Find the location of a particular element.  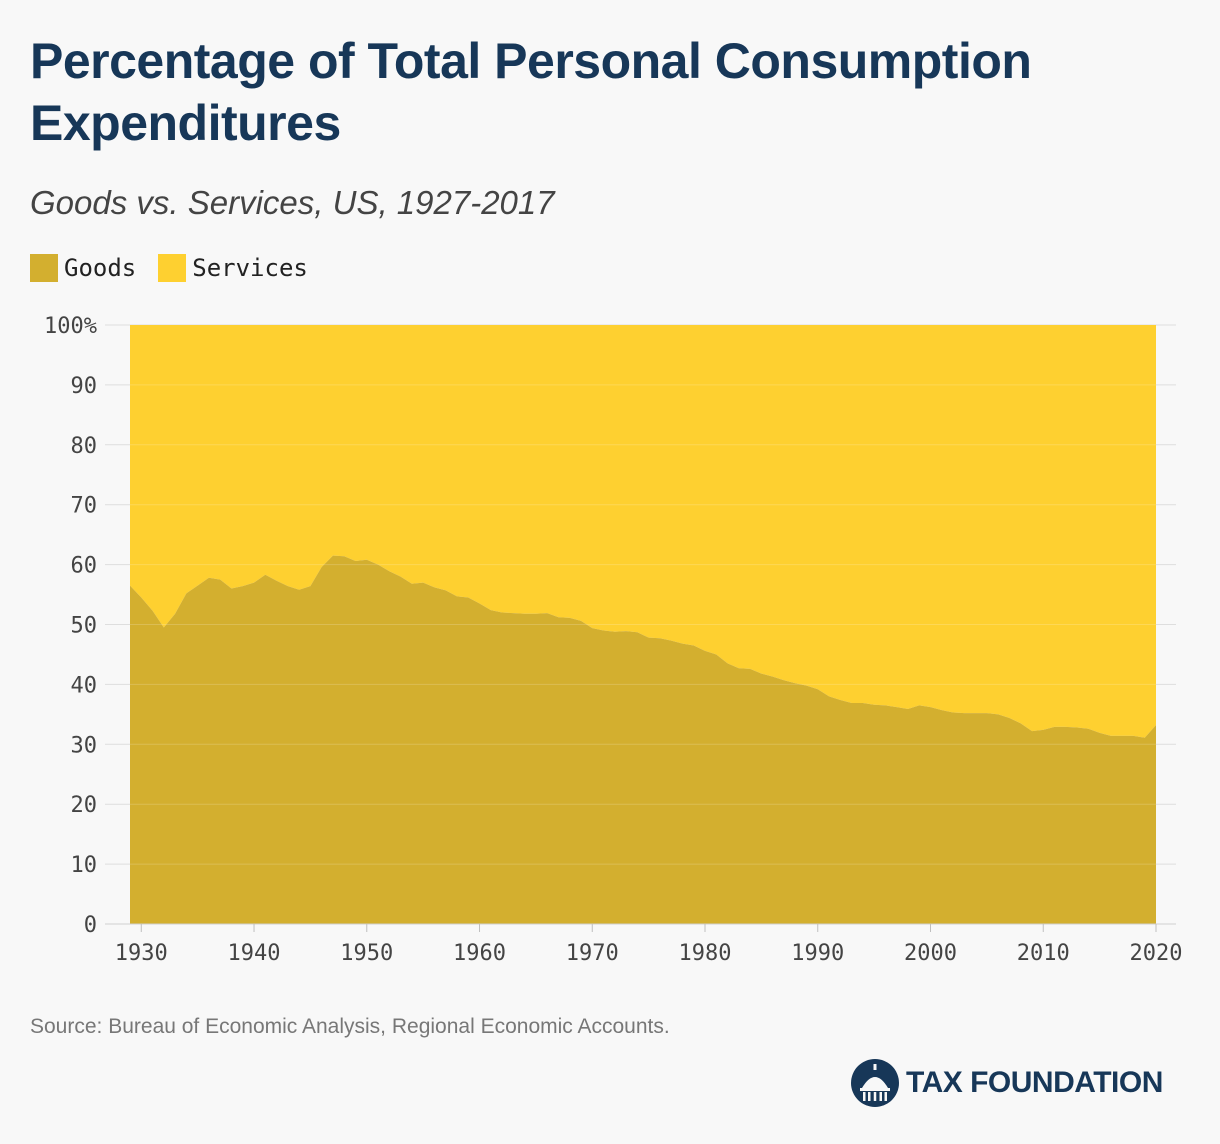

tax-foundation-logo: TAX FOUNDATION is located at coordinates (1006, 1083).